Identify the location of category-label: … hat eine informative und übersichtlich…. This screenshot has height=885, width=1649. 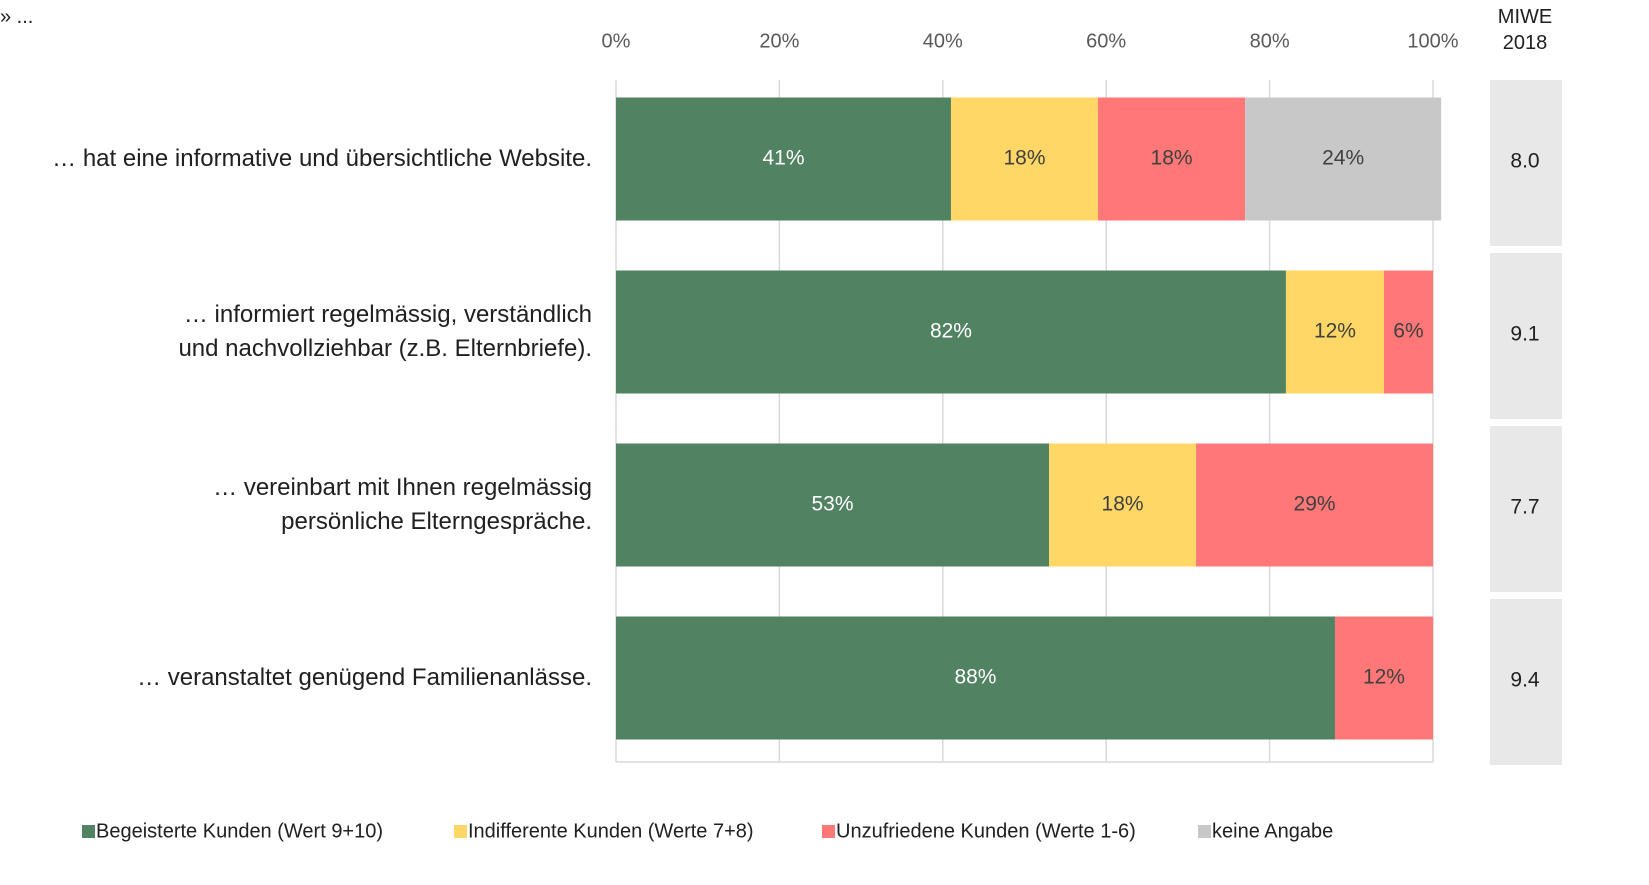
(322, 158).